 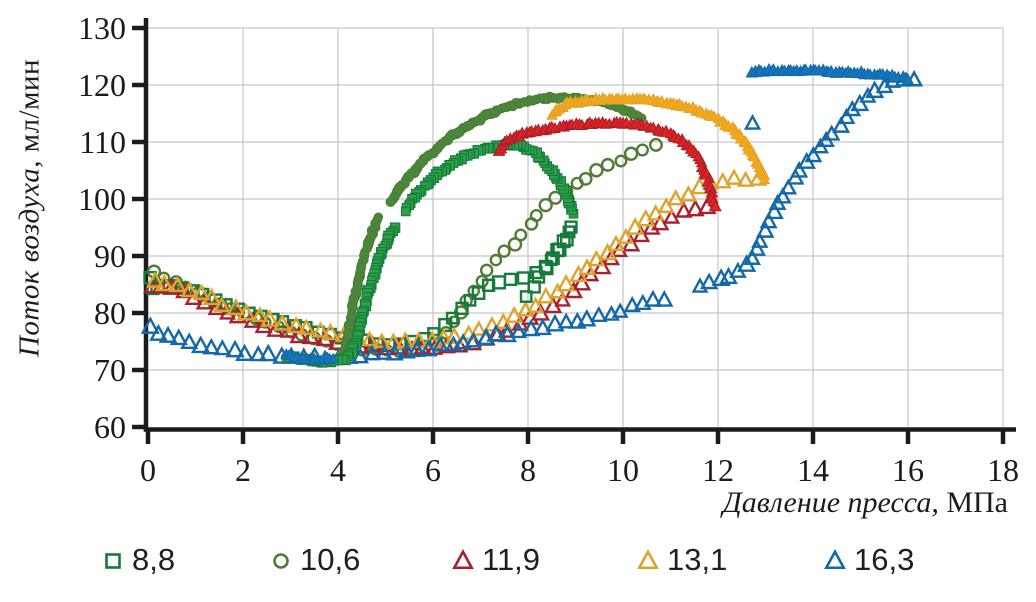 What do you see at coordinates (718, 470) in the screenshot?
I see `svg-text: 12` at bounding box center [718, 470].